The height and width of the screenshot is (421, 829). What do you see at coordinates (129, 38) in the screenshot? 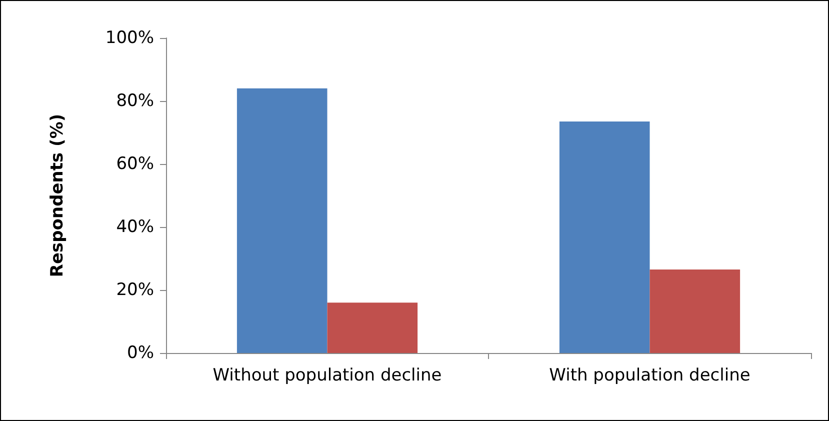
I see `y-tick-label: 100%` at bounding box center [129, 38].